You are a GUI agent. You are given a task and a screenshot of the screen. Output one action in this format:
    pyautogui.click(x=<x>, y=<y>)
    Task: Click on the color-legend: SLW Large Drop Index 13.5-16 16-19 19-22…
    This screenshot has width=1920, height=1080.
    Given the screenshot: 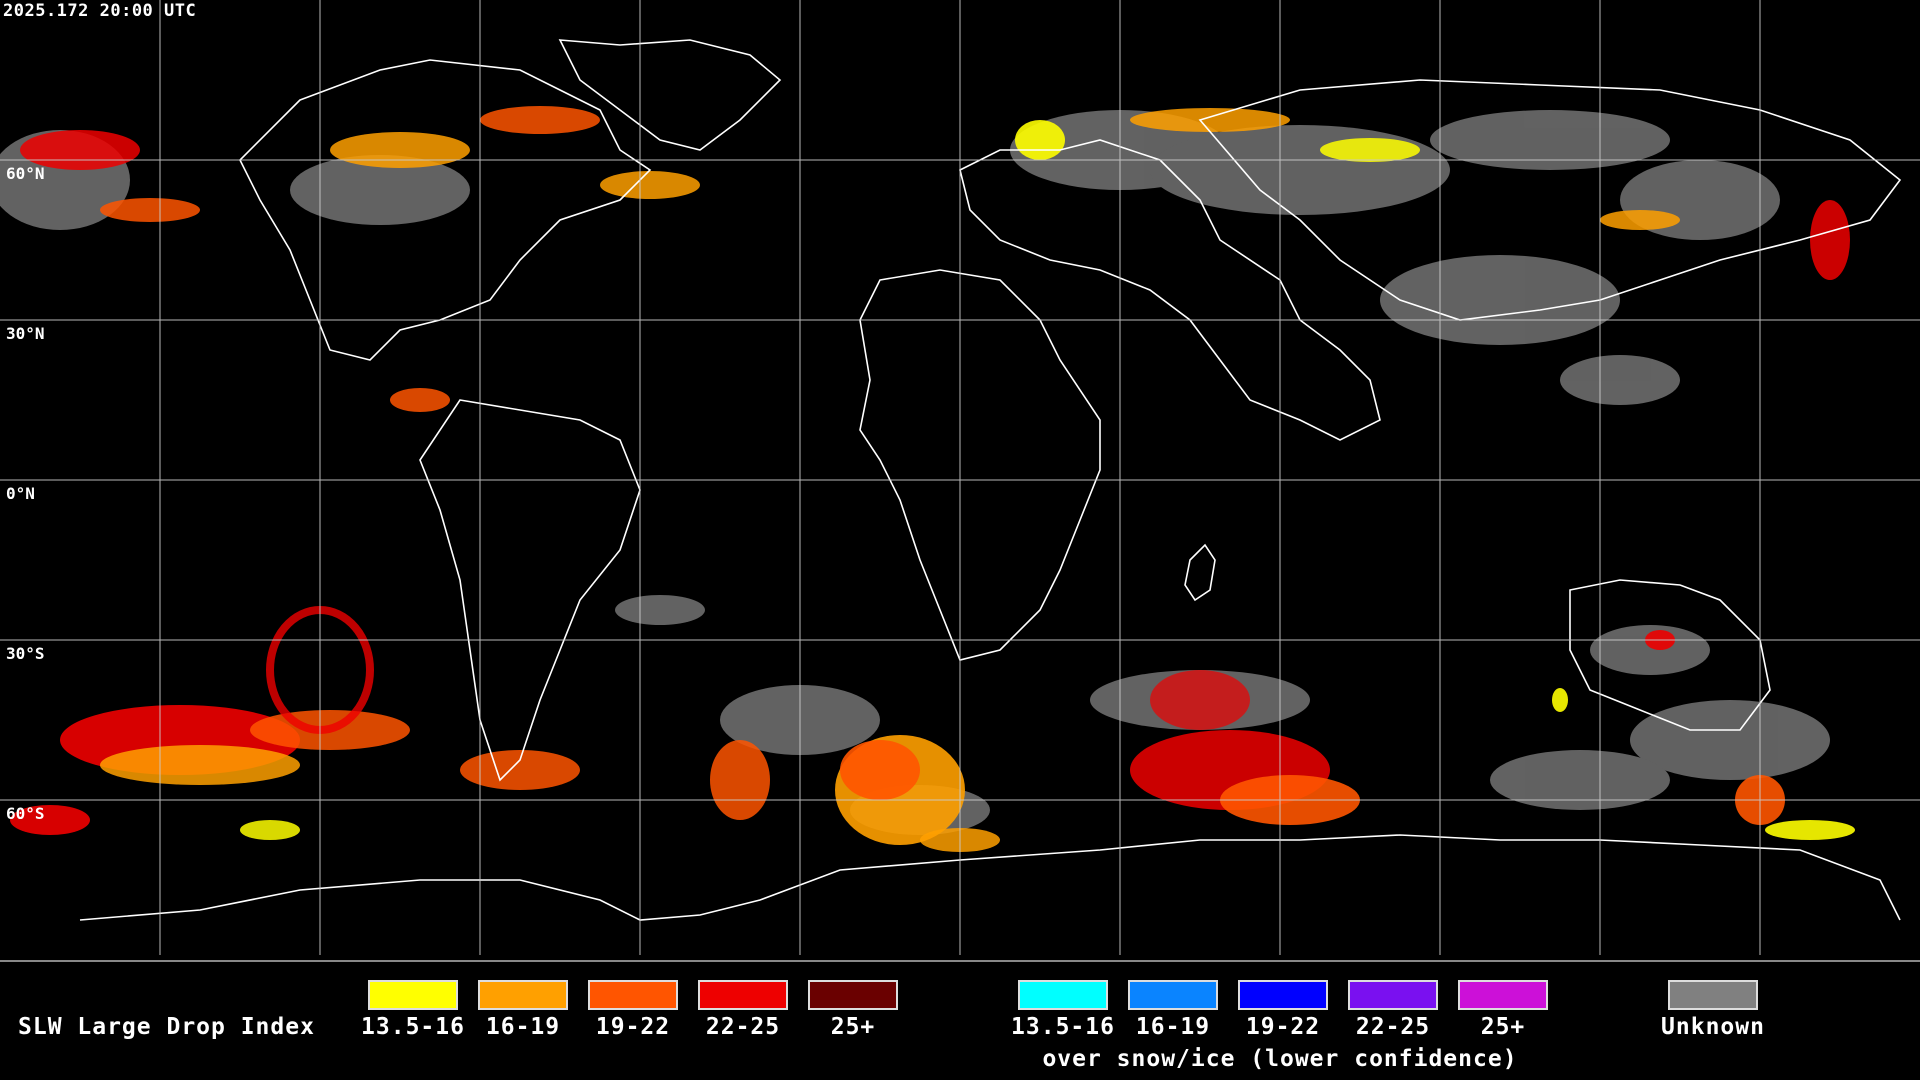 What is the action you would take?
    pyautogui.click(x=960, y=1020)
    